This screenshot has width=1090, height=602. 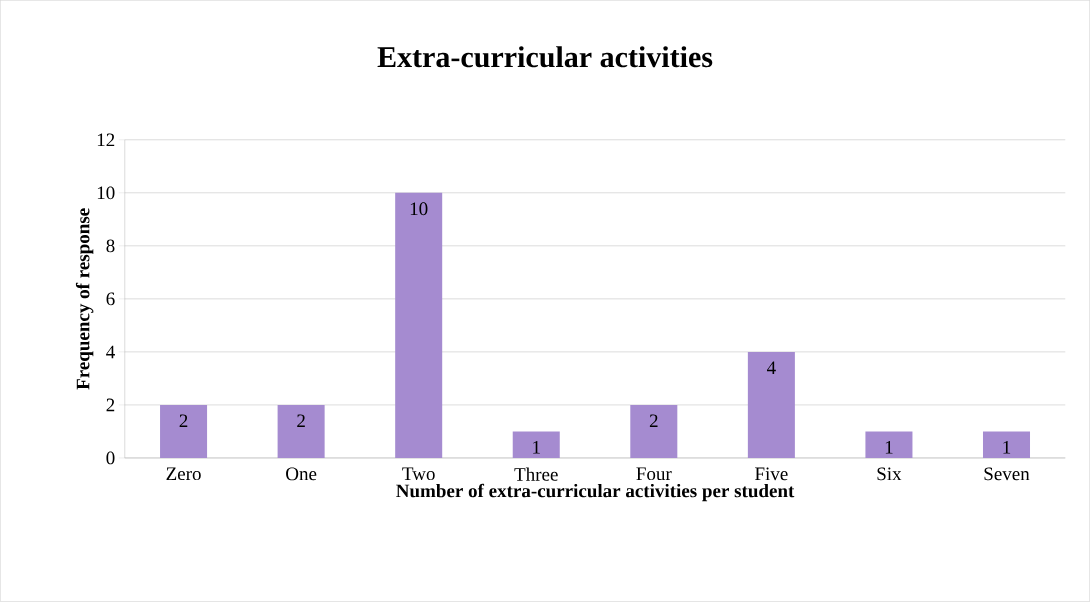 I want to click on x-tick-label: Four, so click(x=654, y=474).